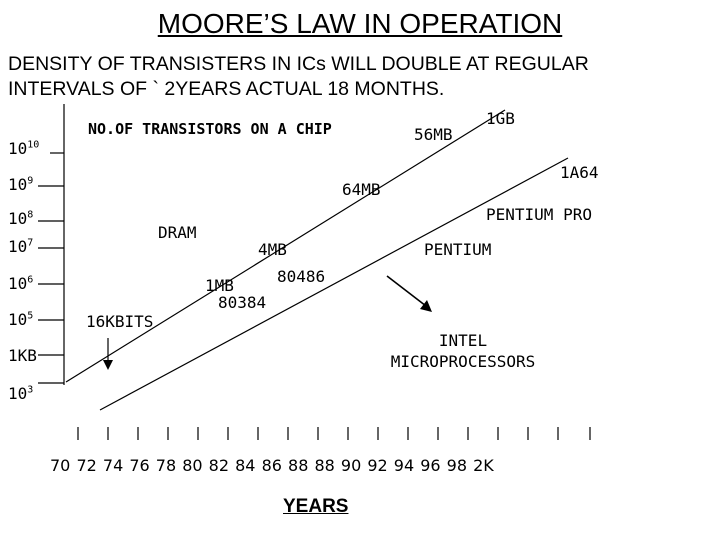  Describe the element at coordinates (210, 129) in the screenshot. I see `chip-label: NO.OF TRANSISTORS ON A CHIP` at that location.